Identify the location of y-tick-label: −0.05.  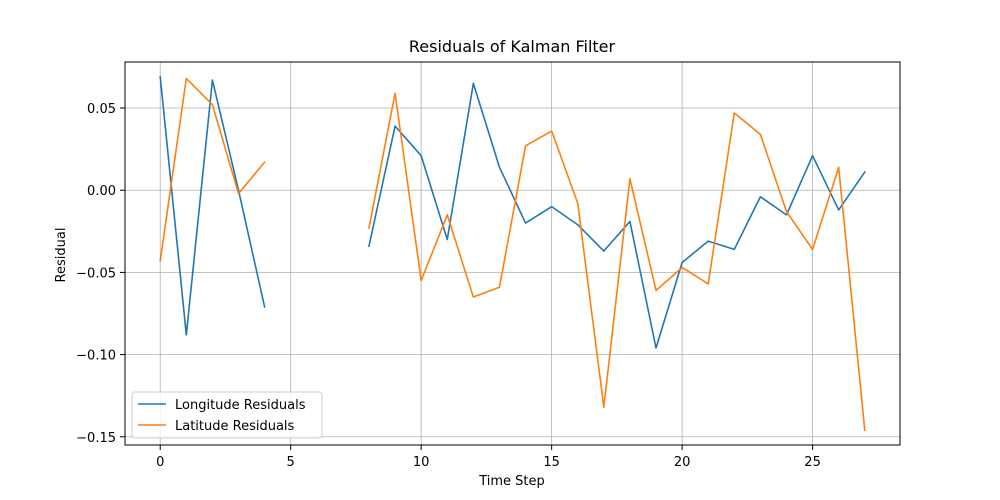
(96, 273).